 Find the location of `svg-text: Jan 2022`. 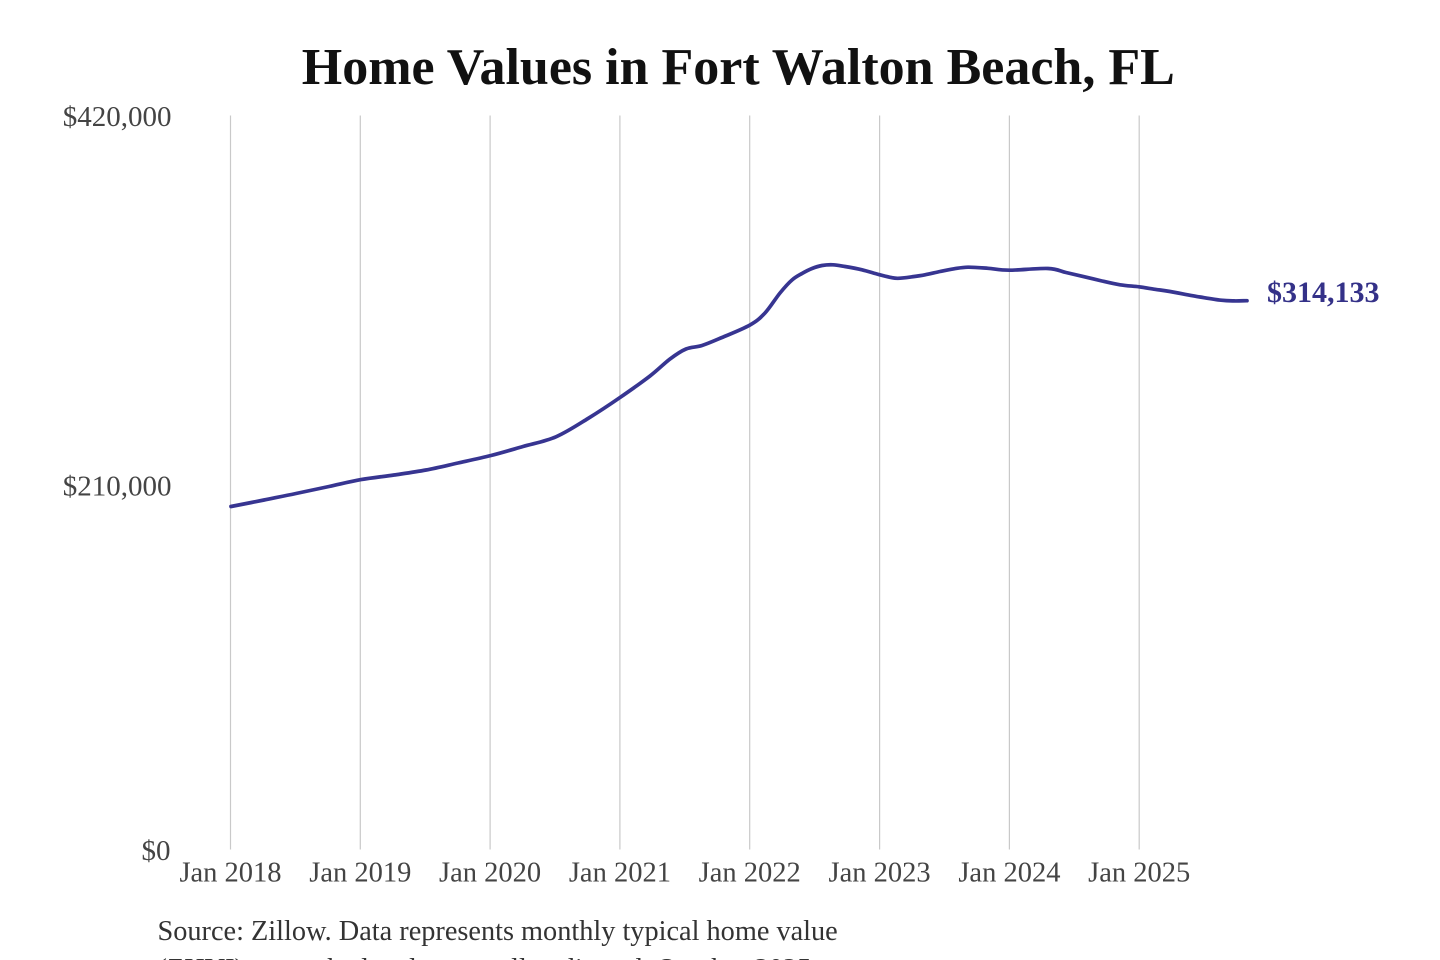

svg-text: Jan 2022 is located at coordinates (750, 873).